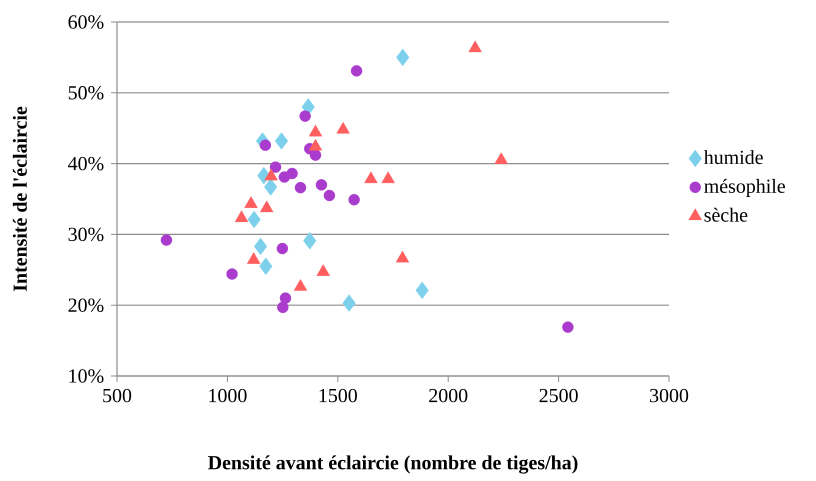 The height and width of the screenshot is (481, 816). What do you see at coordinates (669, 395) in the screenshot?
I see `x-tick-label: 3000` at bounding box center [669, 395].